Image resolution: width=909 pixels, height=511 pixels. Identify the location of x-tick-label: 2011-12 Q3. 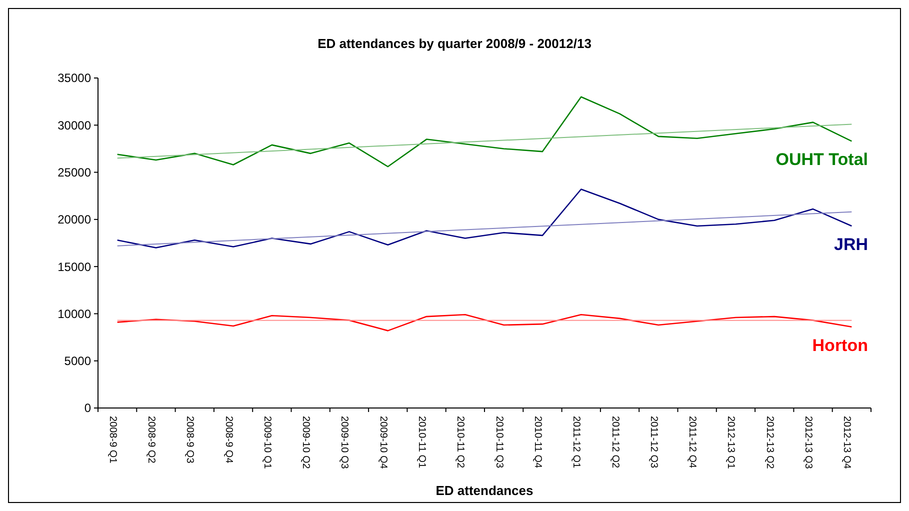
(653, 442).